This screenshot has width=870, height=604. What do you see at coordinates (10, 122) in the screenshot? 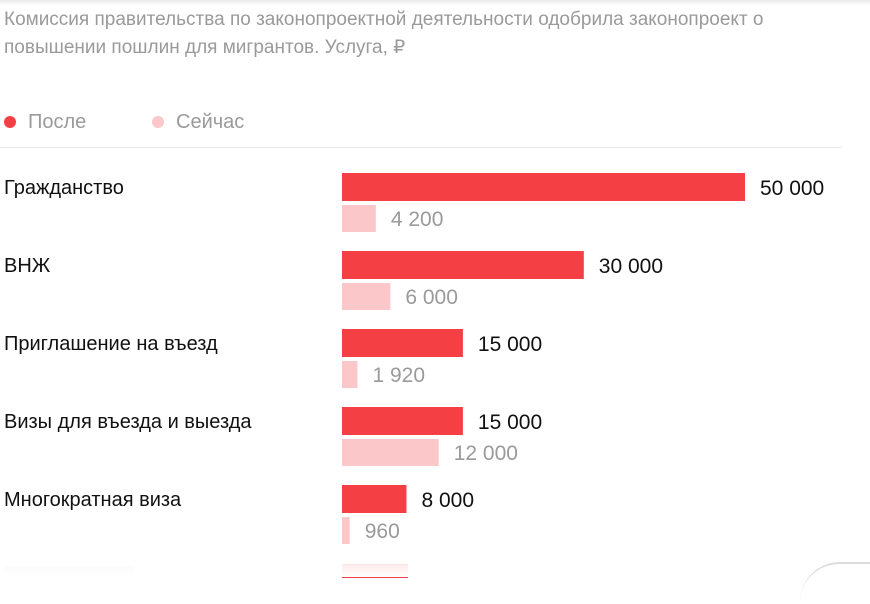
I see `legend-dot-after` at bounding box center [10, 122].